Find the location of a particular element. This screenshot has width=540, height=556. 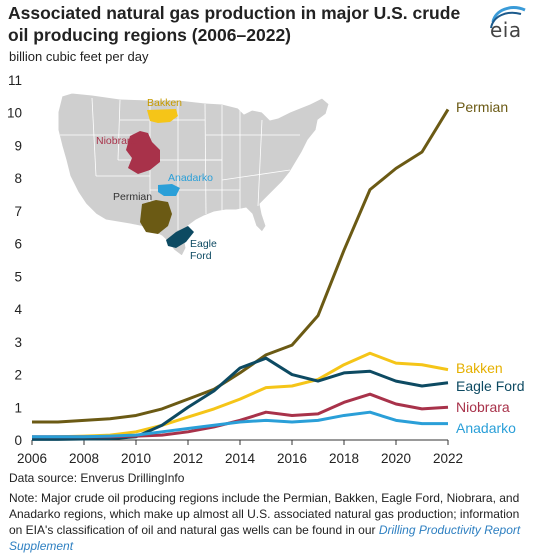

y-tick-label: 8 is located at coordinates (18, 178).